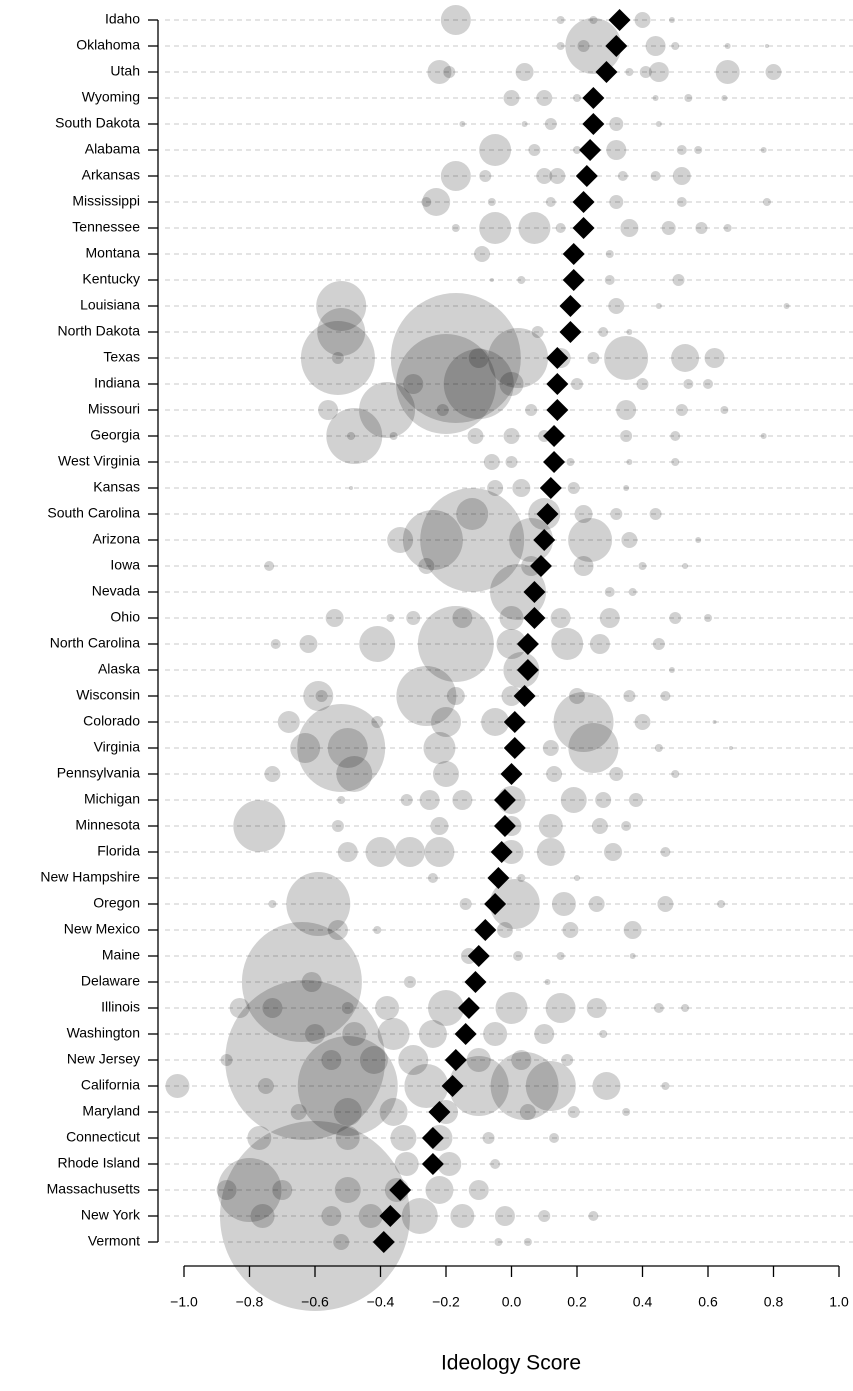 Image resolution: width=853 pixels, height=1391 pixels. Describe the element at coordinates (117, 747) in the screenshot. I see `y-tick-label: Virginia` at that location.